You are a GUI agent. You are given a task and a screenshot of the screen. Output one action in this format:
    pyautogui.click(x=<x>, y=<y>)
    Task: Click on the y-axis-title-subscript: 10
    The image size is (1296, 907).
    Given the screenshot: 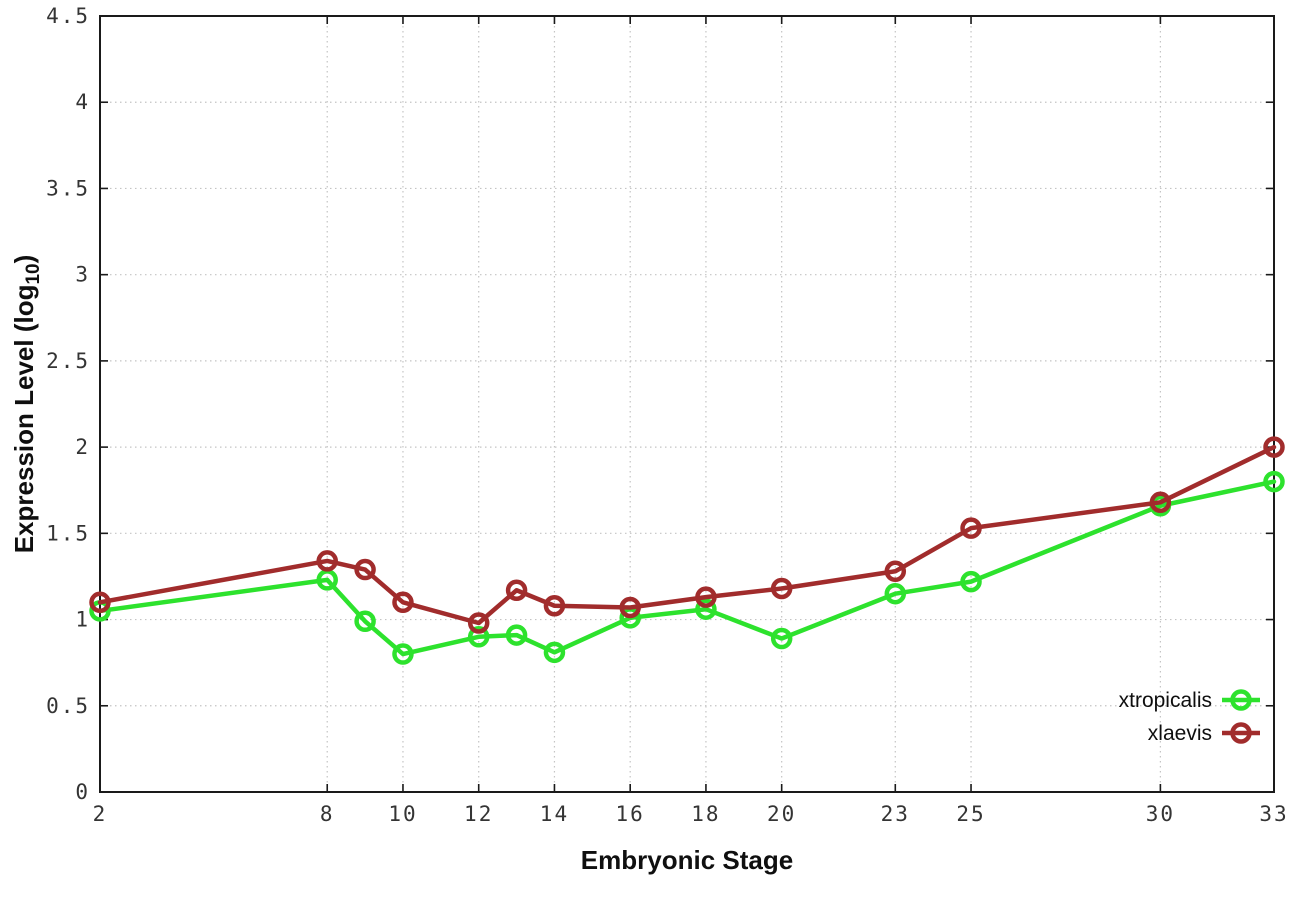 What is the action you would take?
    pyautogui.click(x=34, y=274)
    